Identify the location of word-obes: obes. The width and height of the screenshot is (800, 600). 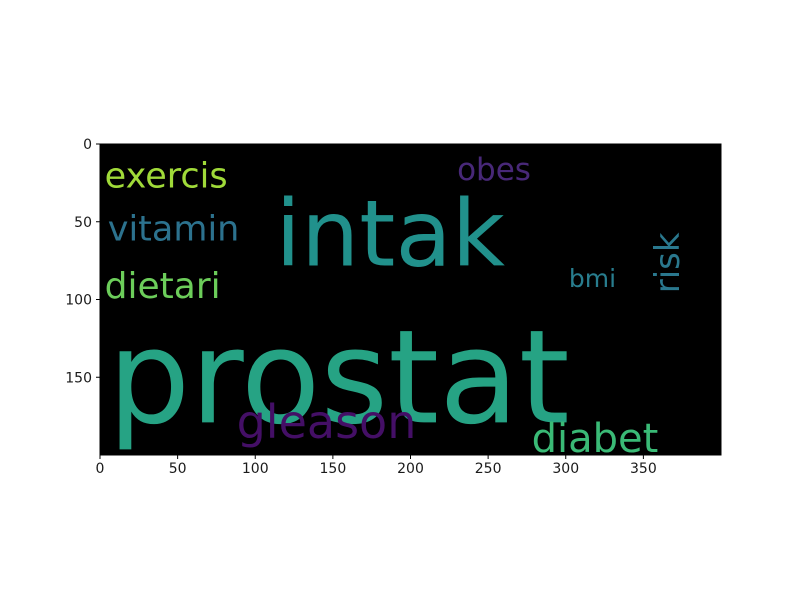
(494, 170).